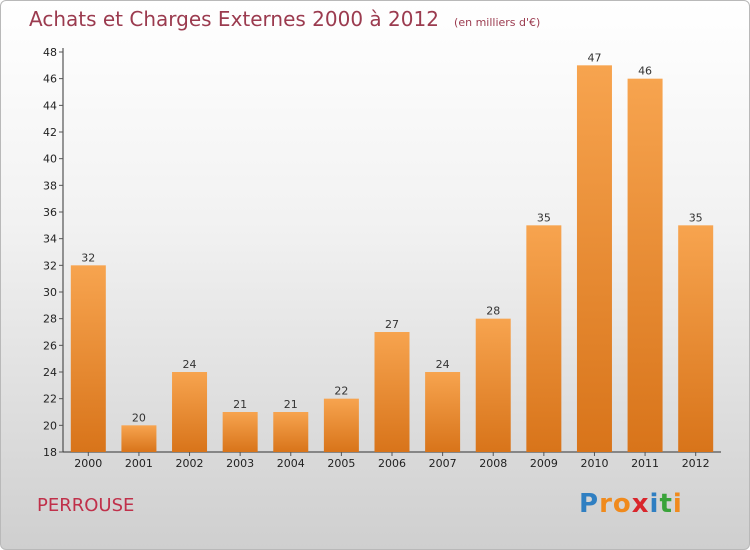 The height and width of the screenshot is (550, 750). What do you see at coordinates (50, 425) in the screenshot?
I see `y-tick-label: 20` at bounding box center [50, 425].